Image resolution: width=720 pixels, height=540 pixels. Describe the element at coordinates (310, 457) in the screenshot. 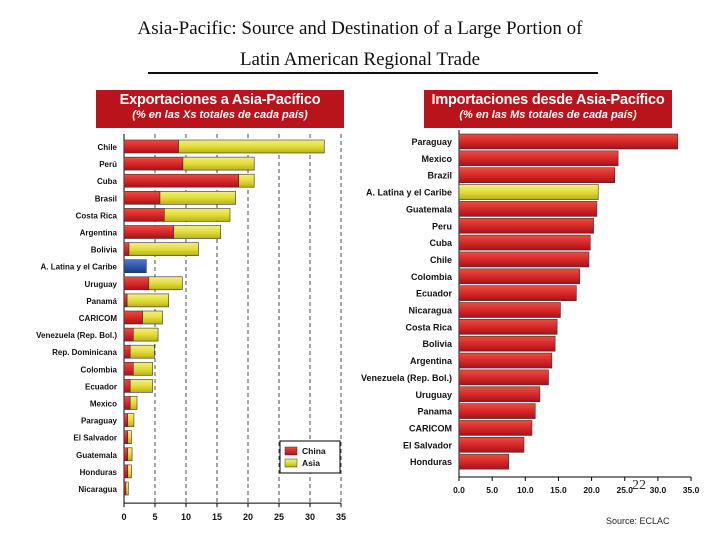

I see `exports-legend-box` at that location.